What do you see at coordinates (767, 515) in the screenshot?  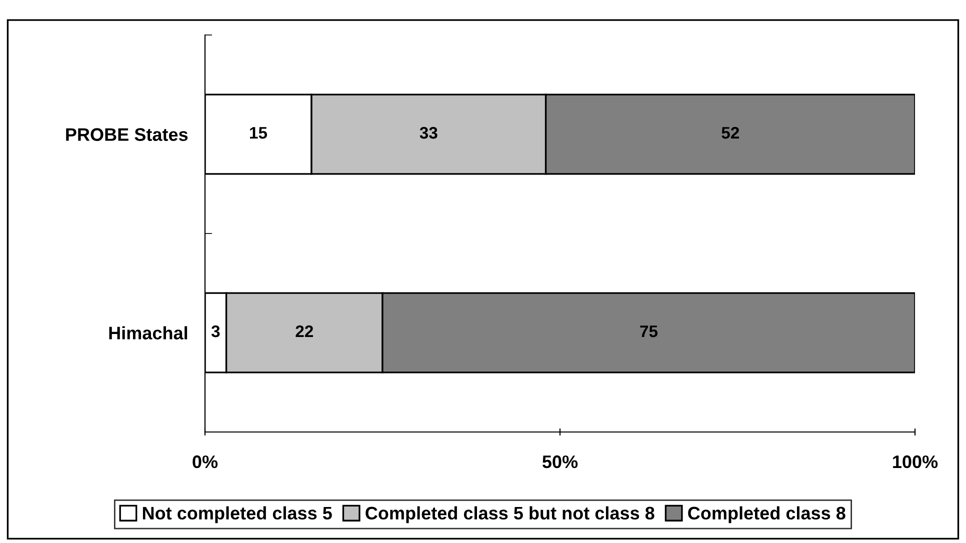 I see `legend-label: Completed class 8` at bounding box center [767, 515].